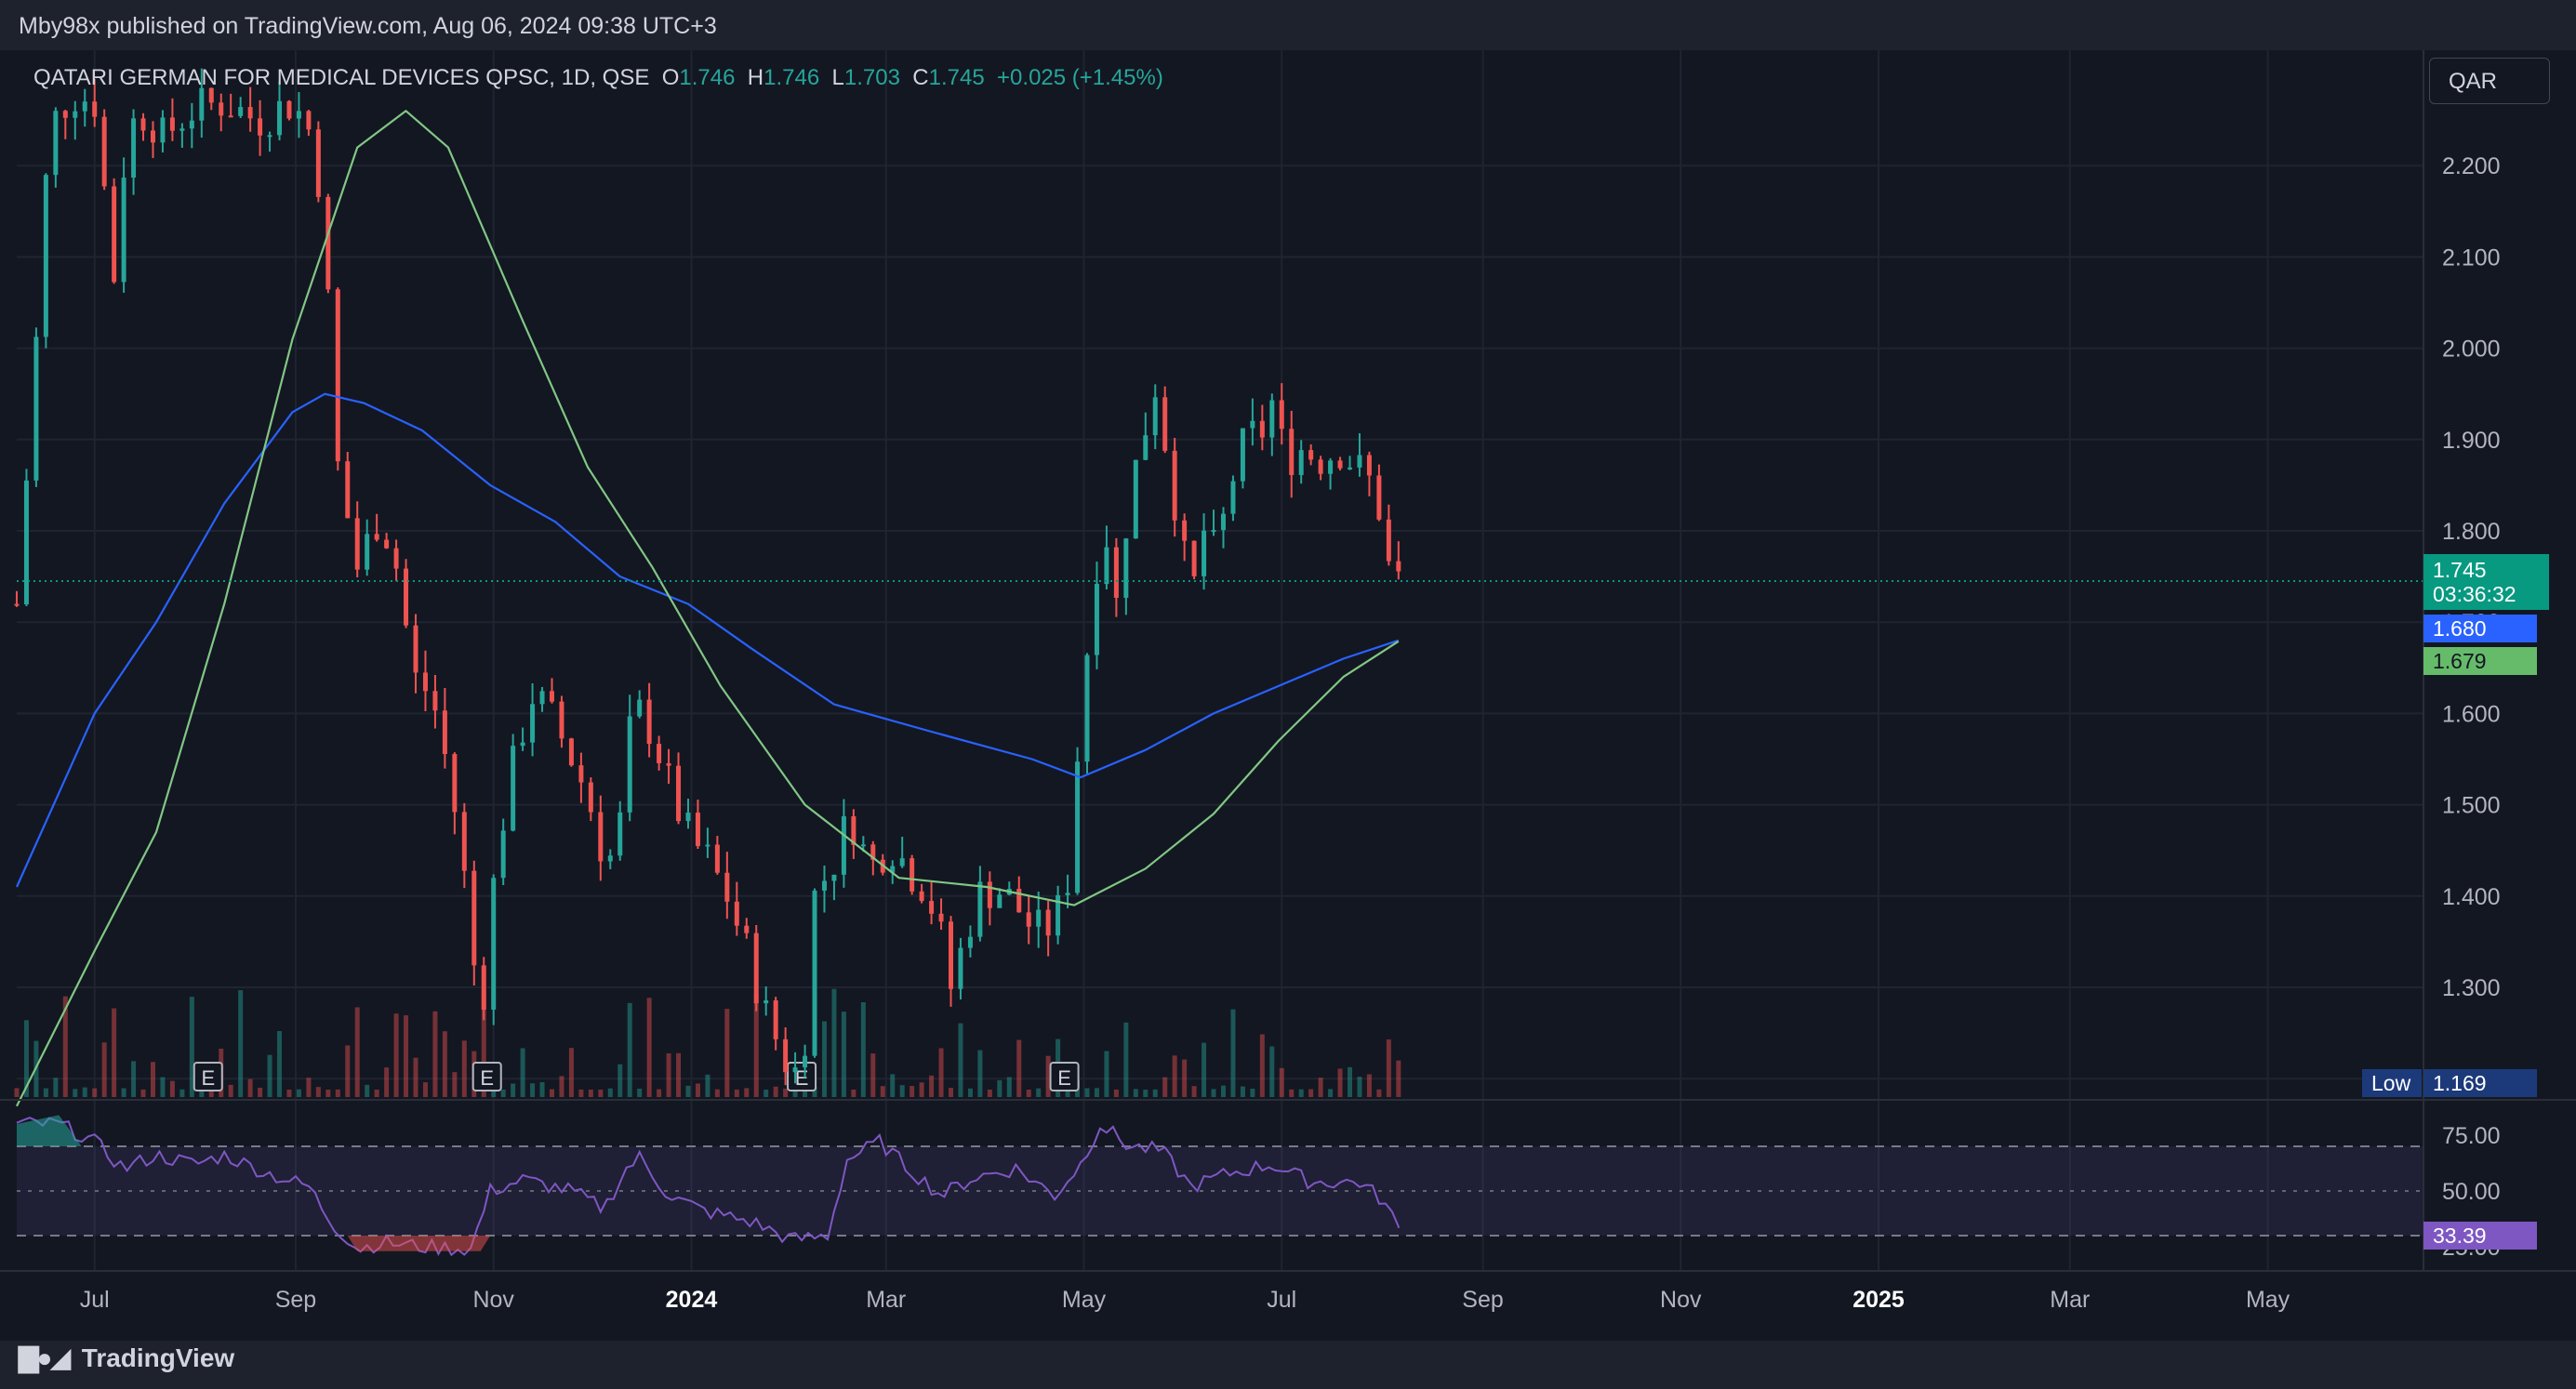  What do you see at coordinates (2471, 897) in the screenshot?
I see `price-axis-tick-label: 1.400` at bounding box center [2471, 897].